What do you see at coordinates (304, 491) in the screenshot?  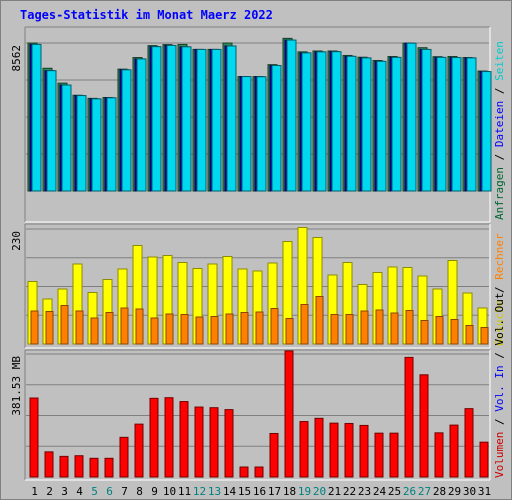 I see `day-label-19: 19` at bounding box center [304, 491].